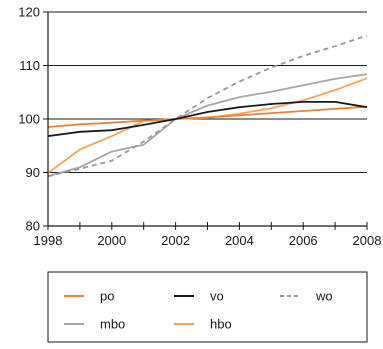 The image size is (383, 349). Describe the element at coordinates (303, 240) in the screenshot. I see `x-tick-label: 2006` at that location.